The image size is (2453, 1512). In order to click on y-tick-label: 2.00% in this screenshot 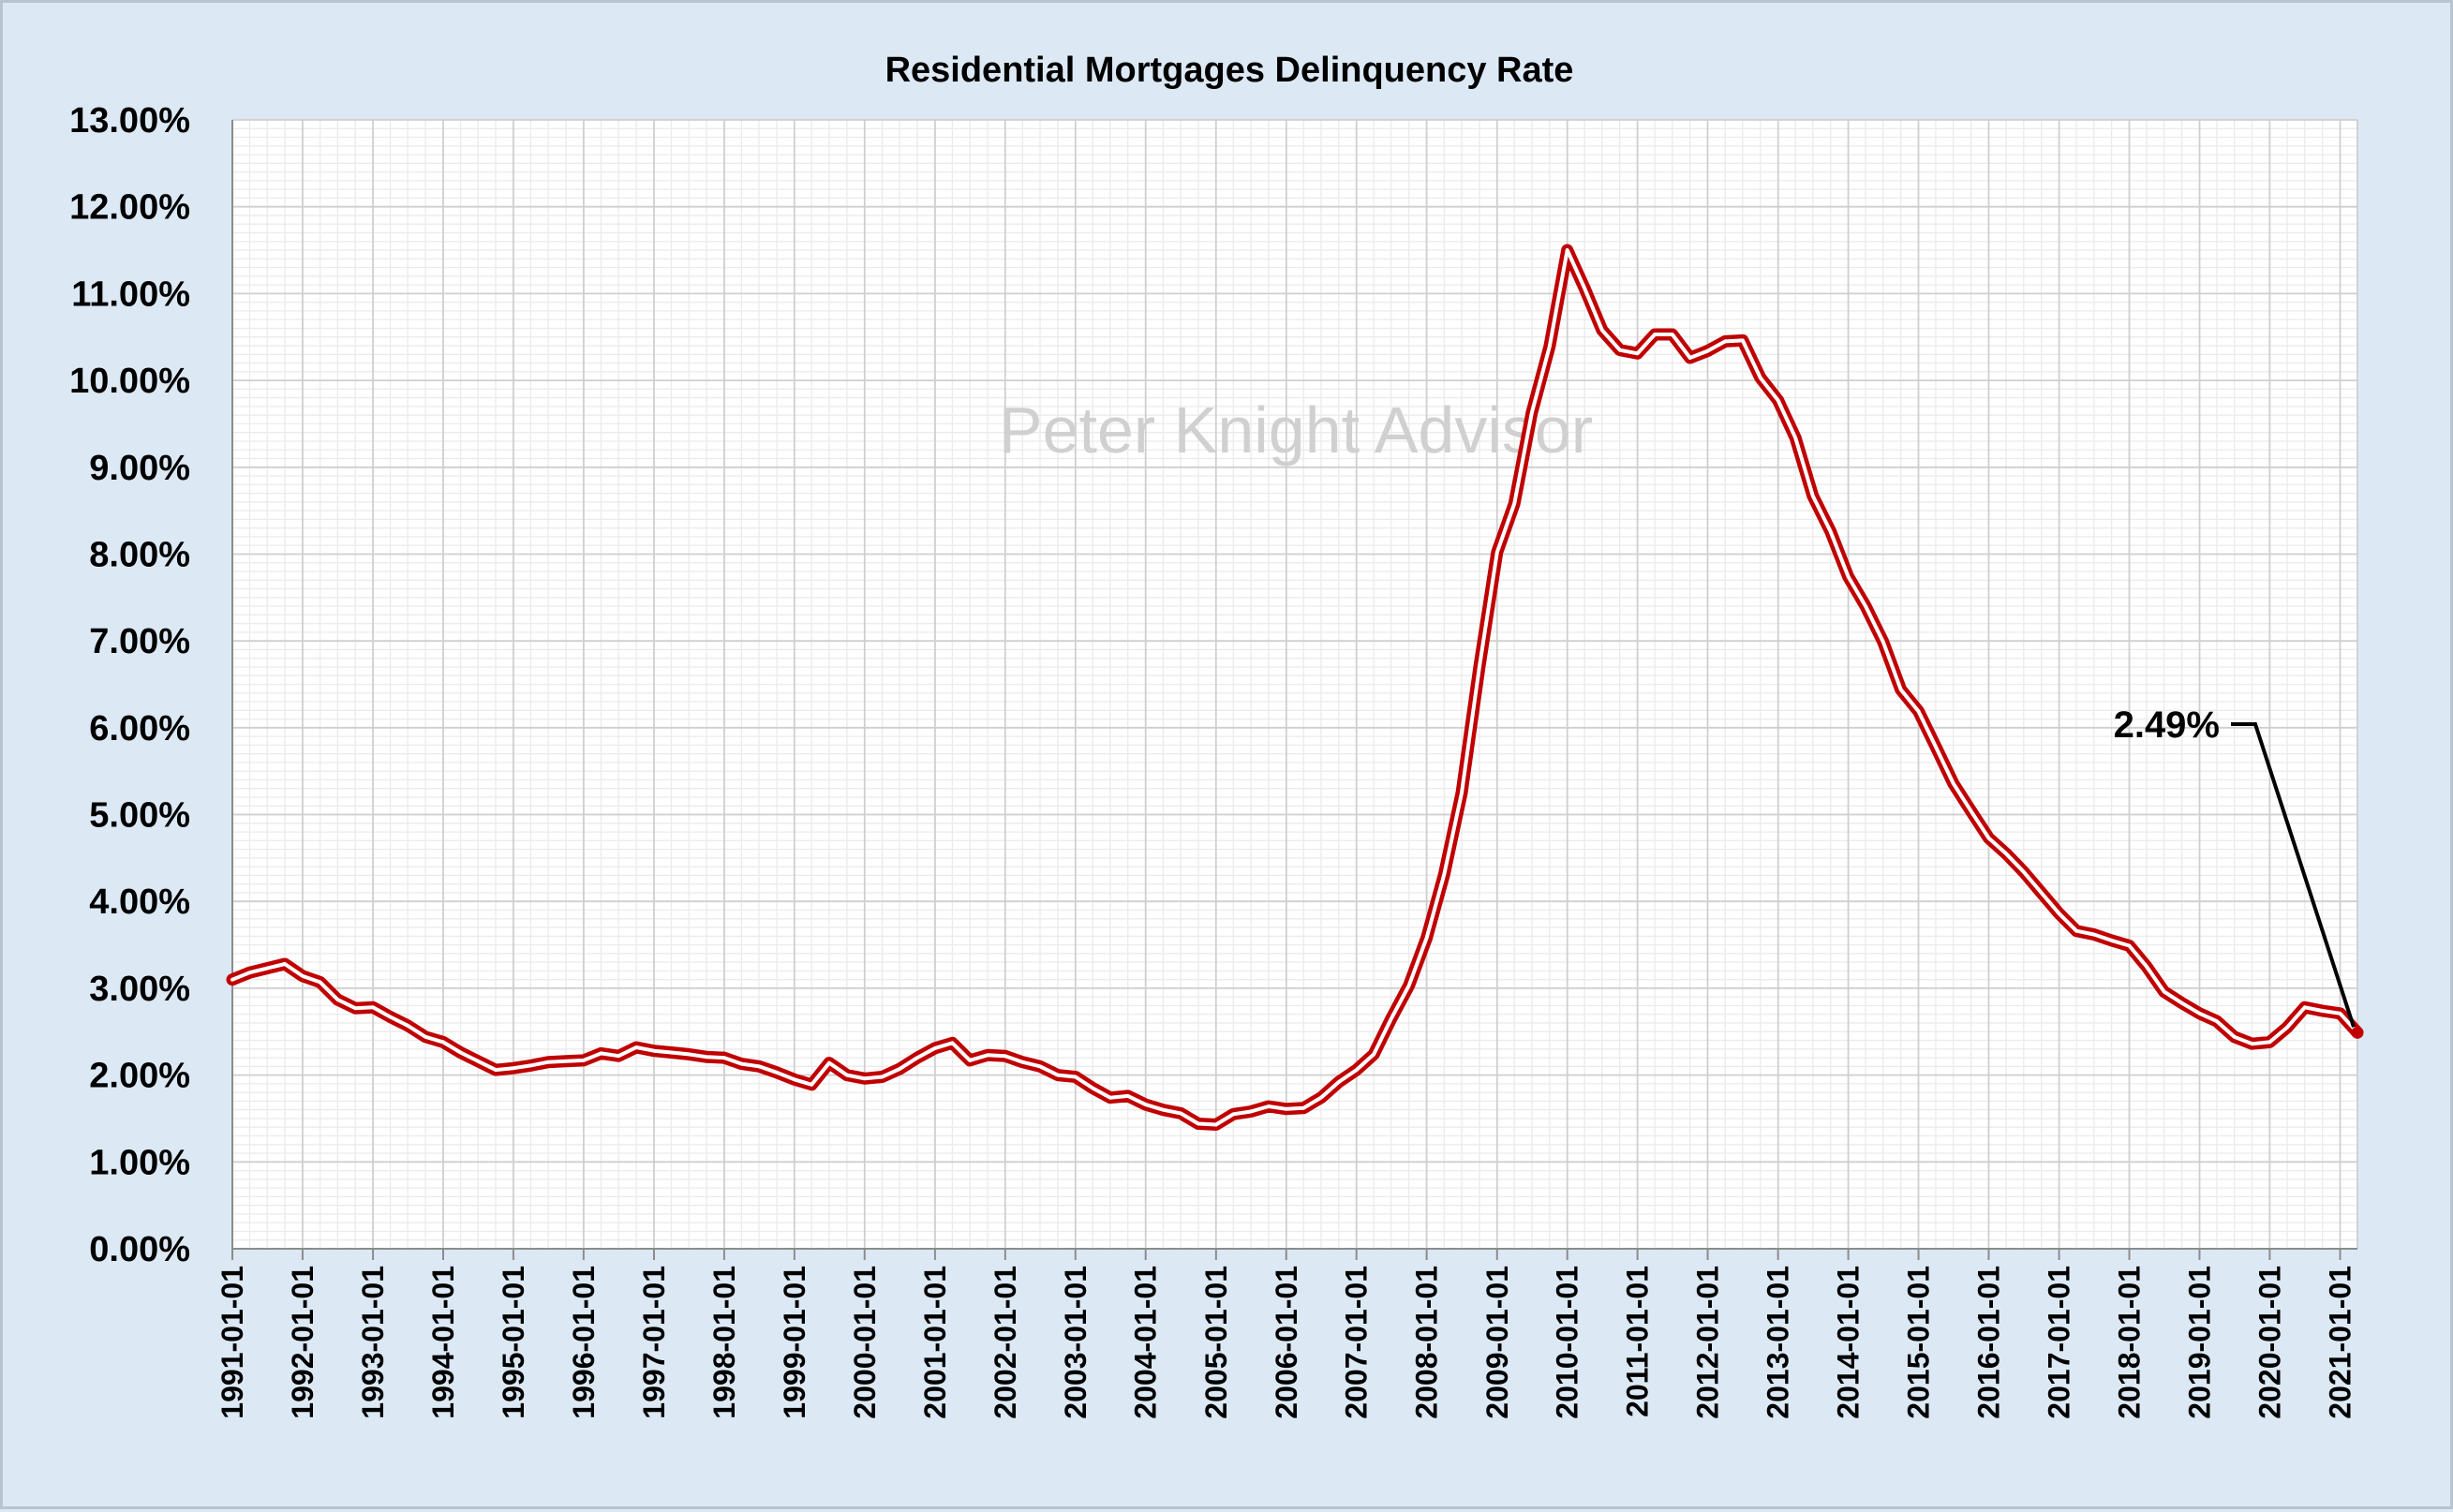, I will do `click(139, 1076)`.